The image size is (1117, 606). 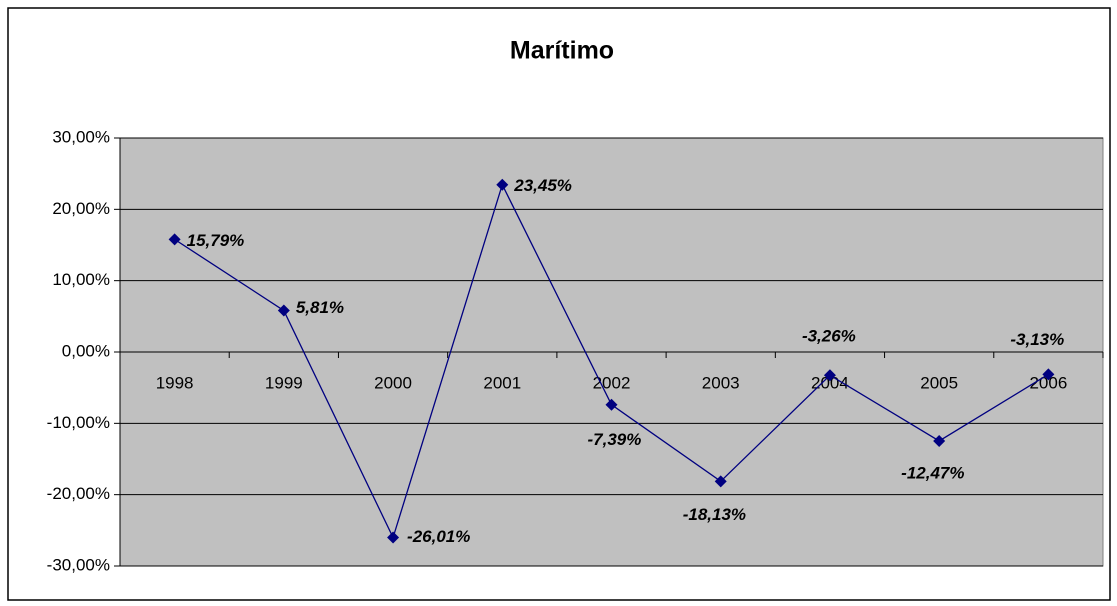 I want to click on data-label: -12,47%, so click(x=932, y=472).